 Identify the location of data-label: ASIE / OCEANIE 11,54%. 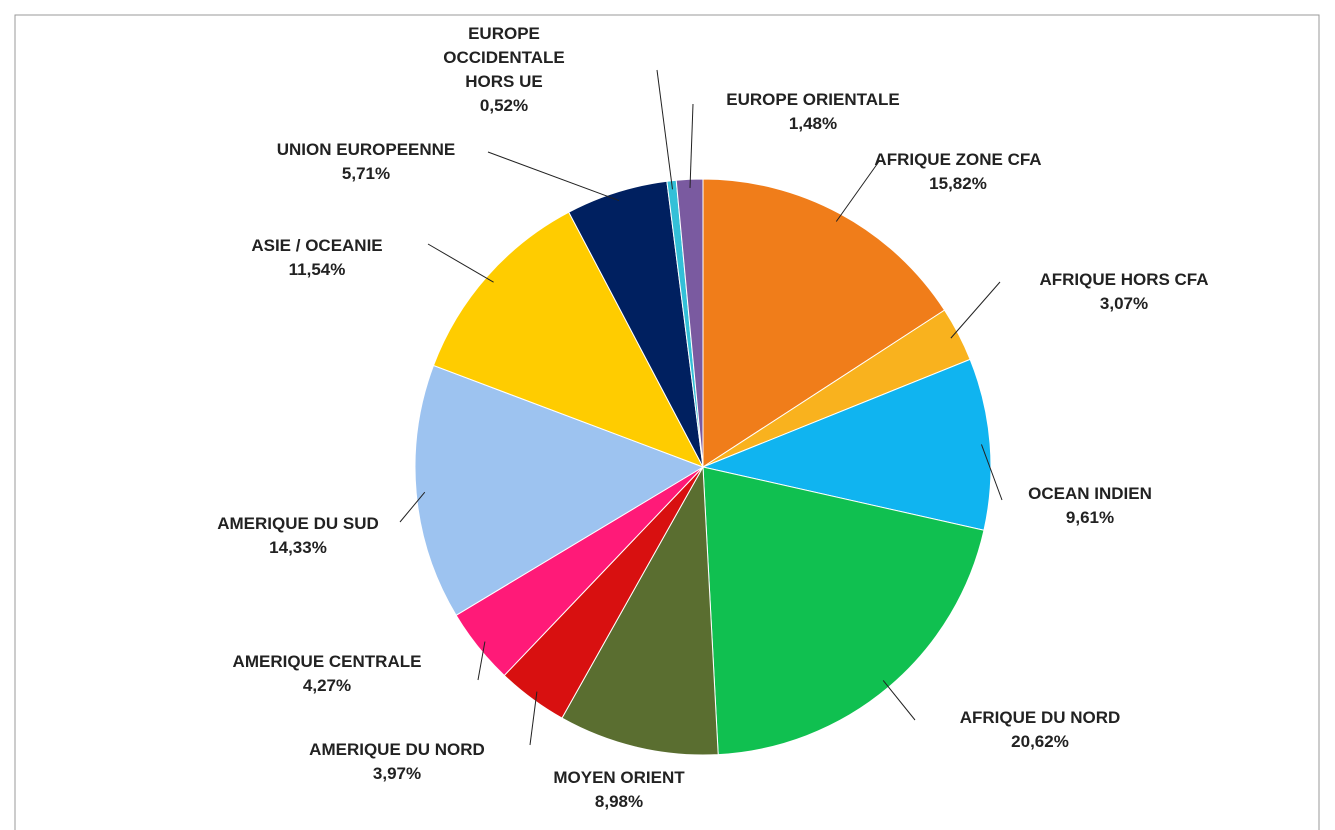
(316, 258).